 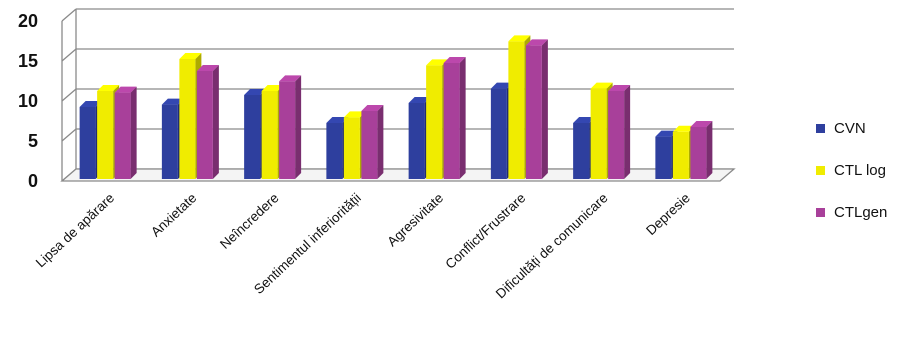 What do you see at coordinates (485, 231) in the screenshot?
I see `x-tick-label: Conflict/Frustrare` at bounding box center [485, 231].